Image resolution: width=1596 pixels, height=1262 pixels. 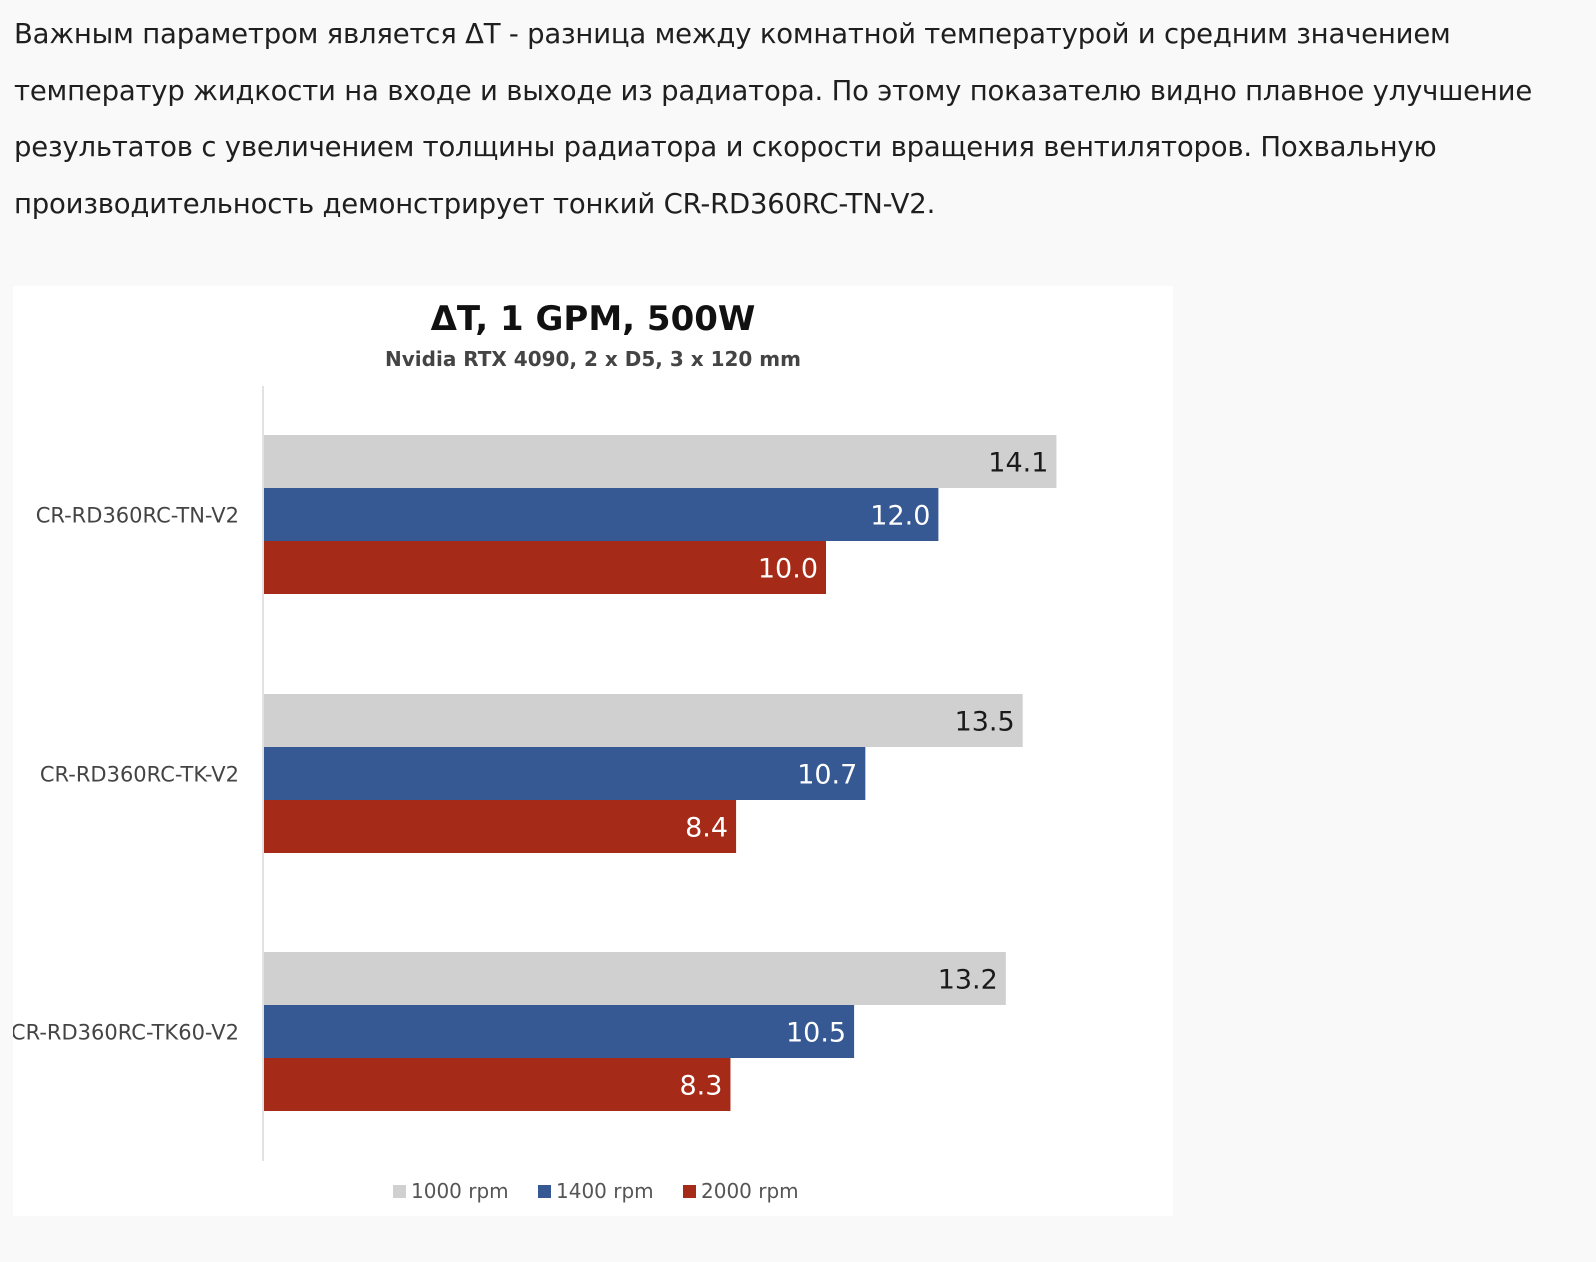 What do you see at coordinates (605, 1191) in the screenshot?
I see `legend-label: 1400 rpm` at bounding box center [605, 1191].